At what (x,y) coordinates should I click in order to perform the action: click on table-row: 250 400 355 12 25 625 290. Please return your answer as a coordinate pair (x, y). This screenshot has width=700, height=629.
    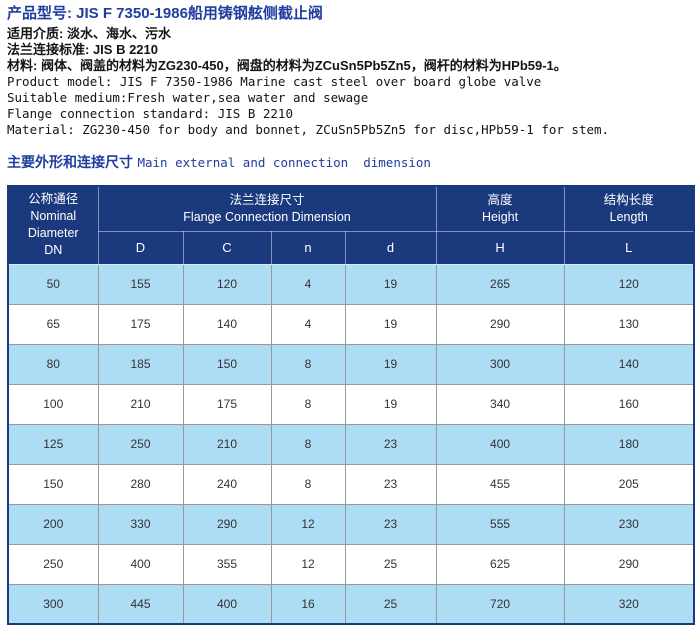
    Looking at the image, I should click on (351, 564).